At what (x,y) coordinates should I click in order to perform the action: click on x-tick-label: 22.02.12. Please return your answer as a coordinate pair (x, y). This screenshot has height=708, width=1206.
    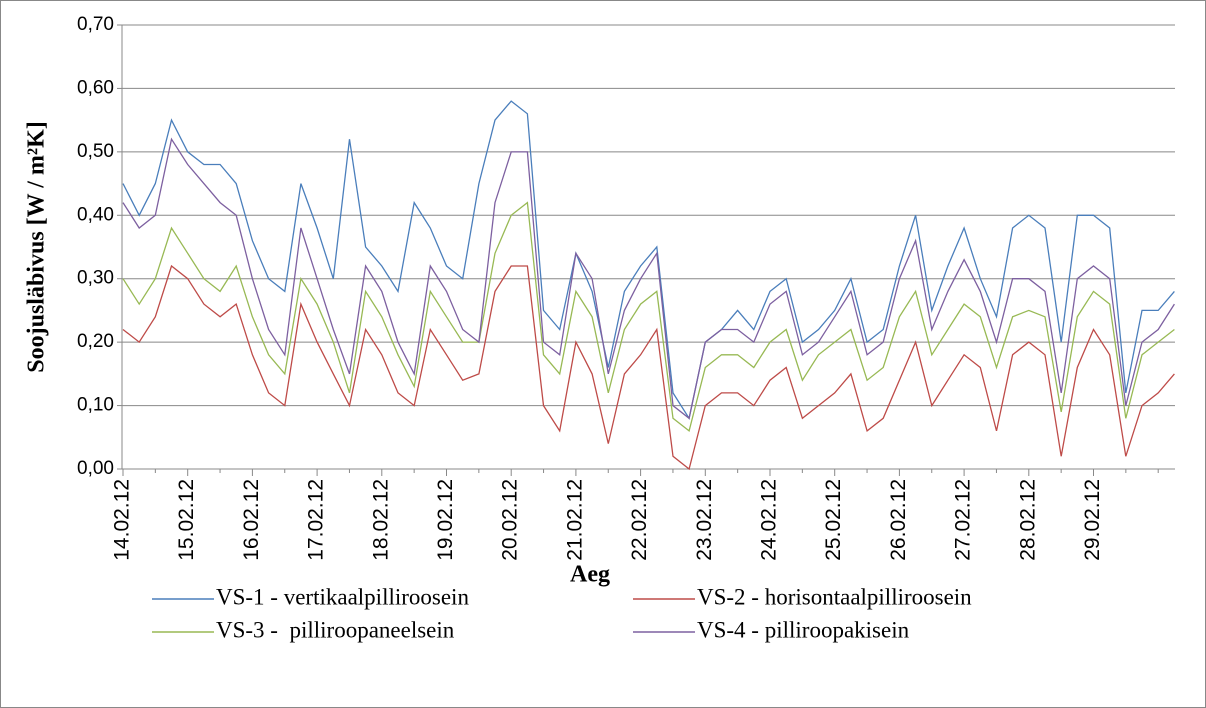
    Looking at the image, I should click on (639, 520).